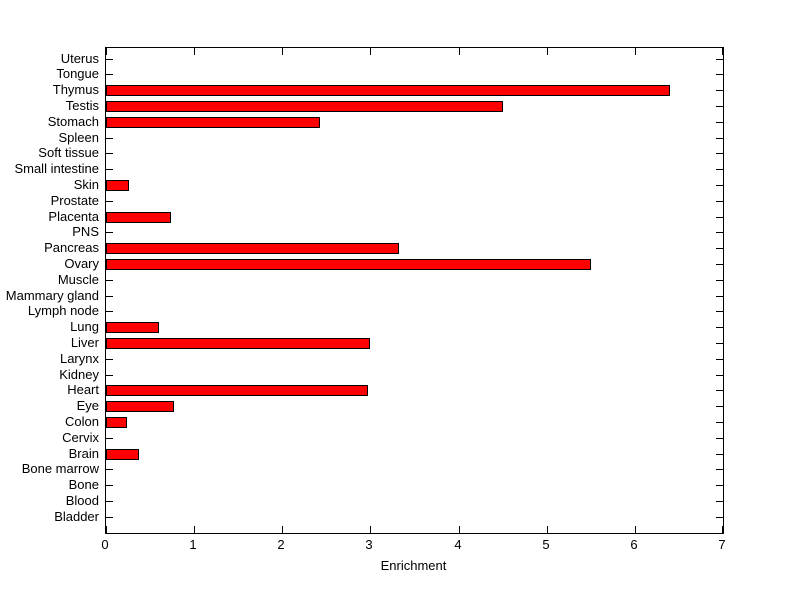  What do you see at coordinates (76, 516) in the screenshot?
I see `y-tick-label: Bladder` at bounding box center [76, 516].